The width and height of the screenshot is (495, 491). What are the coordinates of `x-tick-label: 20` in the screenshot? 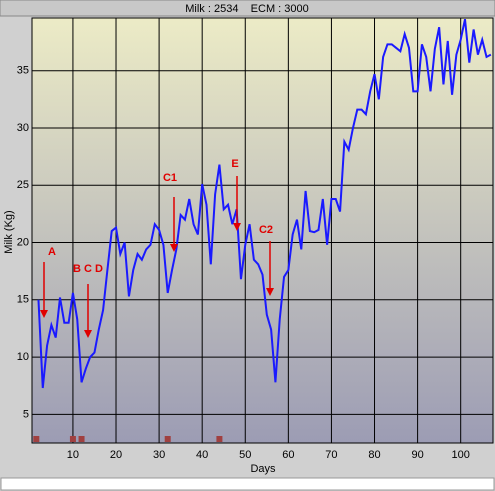 It's located at (116, 455).